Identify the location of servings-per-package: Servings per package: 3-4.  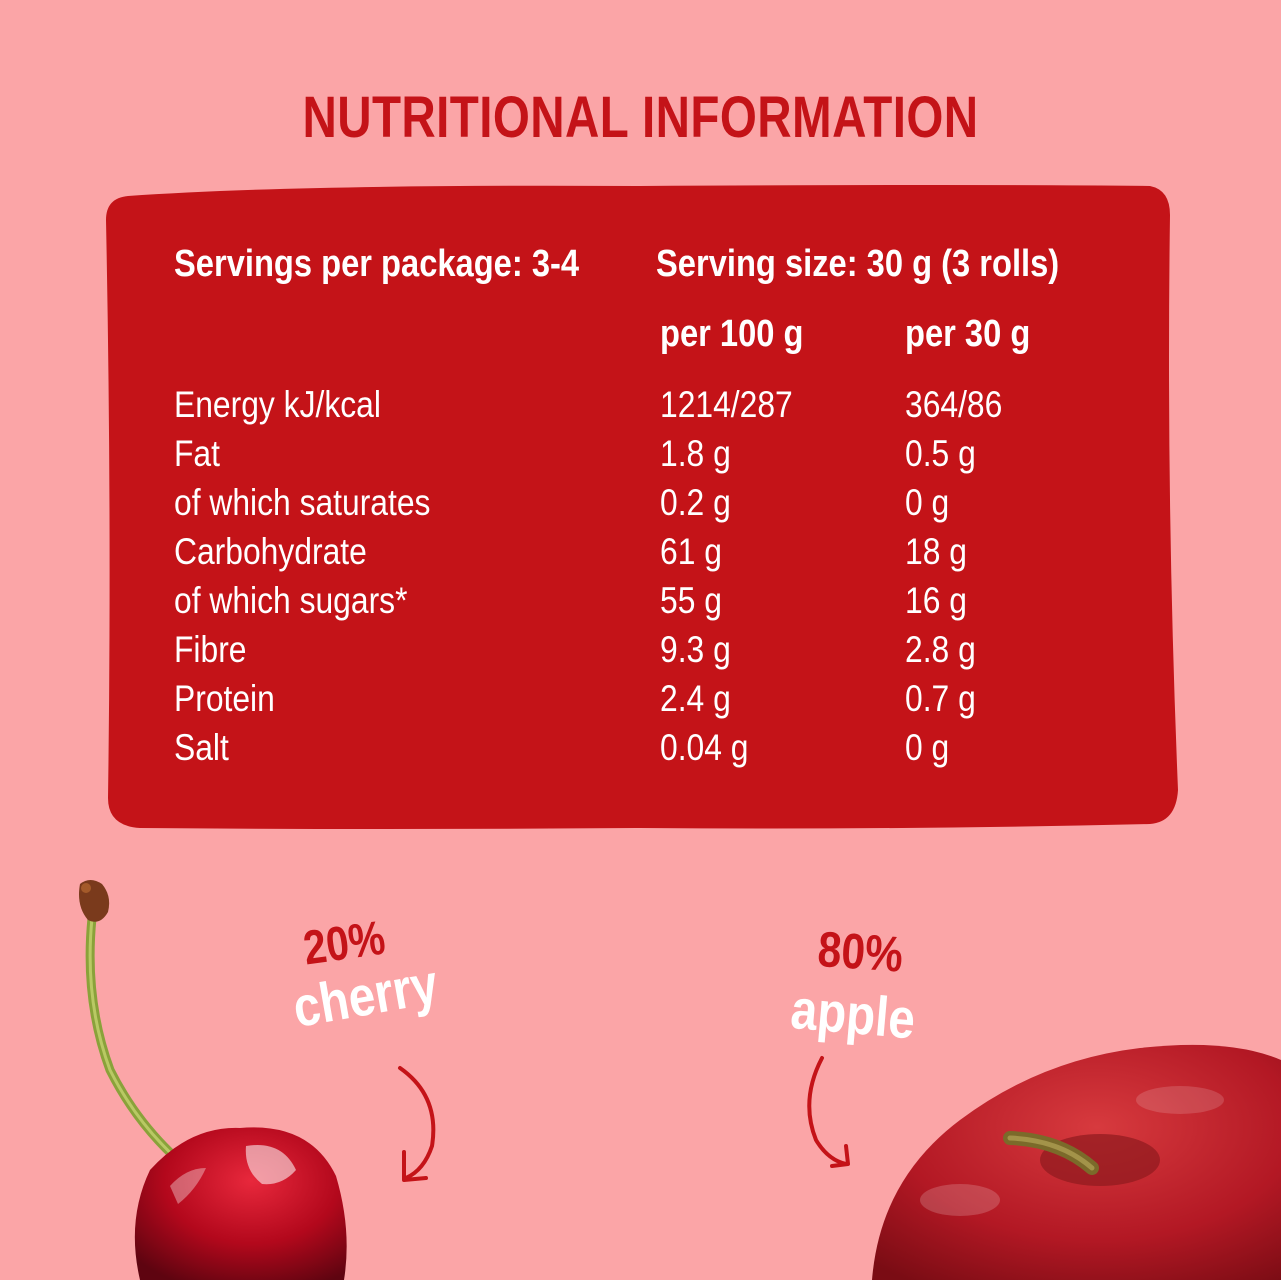
(377, 264).